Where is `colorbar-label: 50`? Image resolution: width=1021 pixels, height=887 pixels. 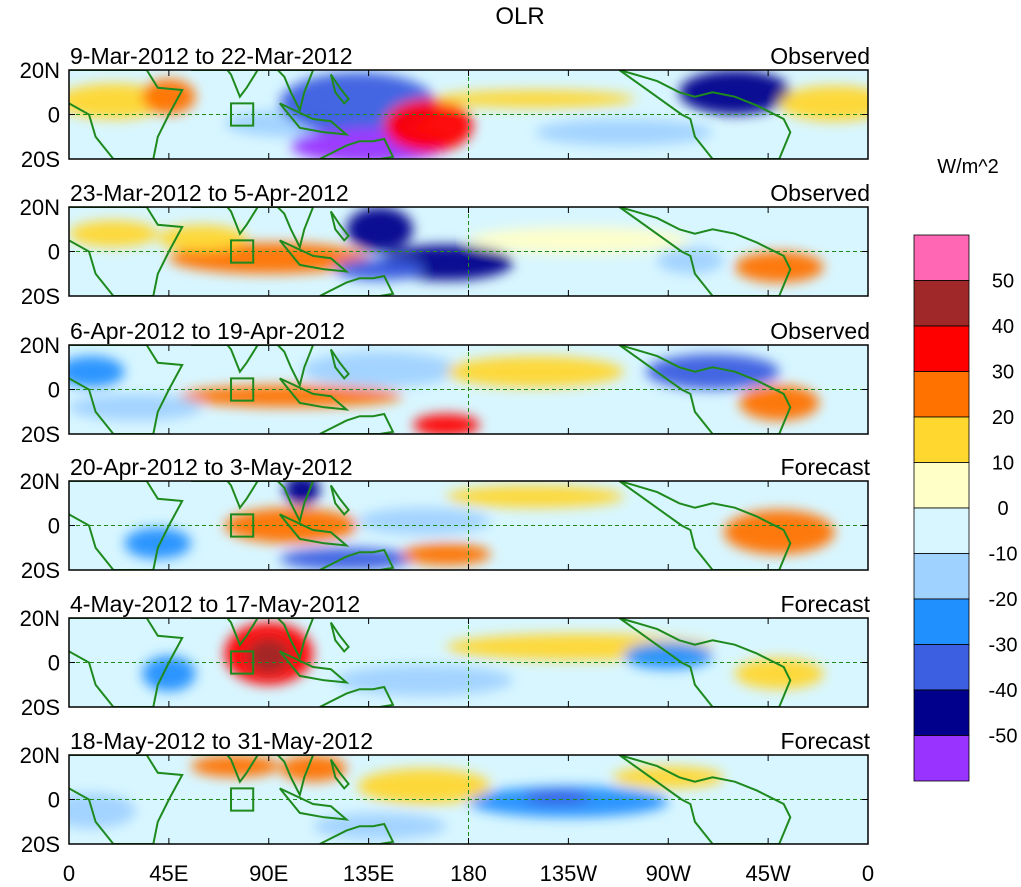 colorbar-label: 50 is located at coordinates (1003, 282).